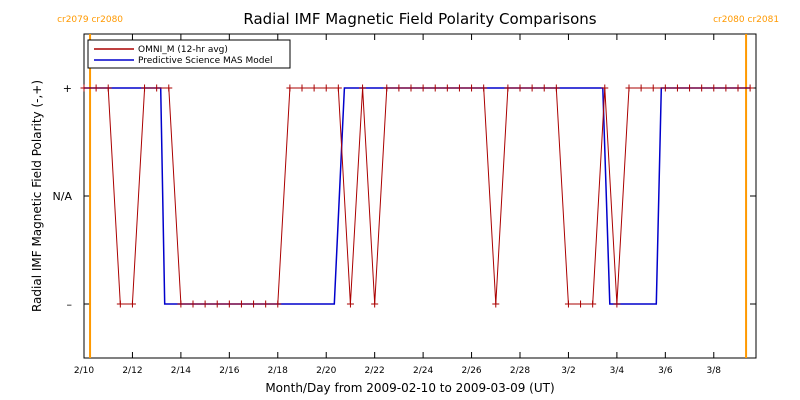 This screenshot has width=800, height=400. What do you see at coordinates (375, 371) in the screenshot?
I see `x-tick-label: 2/22` at bounding box center [375, 371].